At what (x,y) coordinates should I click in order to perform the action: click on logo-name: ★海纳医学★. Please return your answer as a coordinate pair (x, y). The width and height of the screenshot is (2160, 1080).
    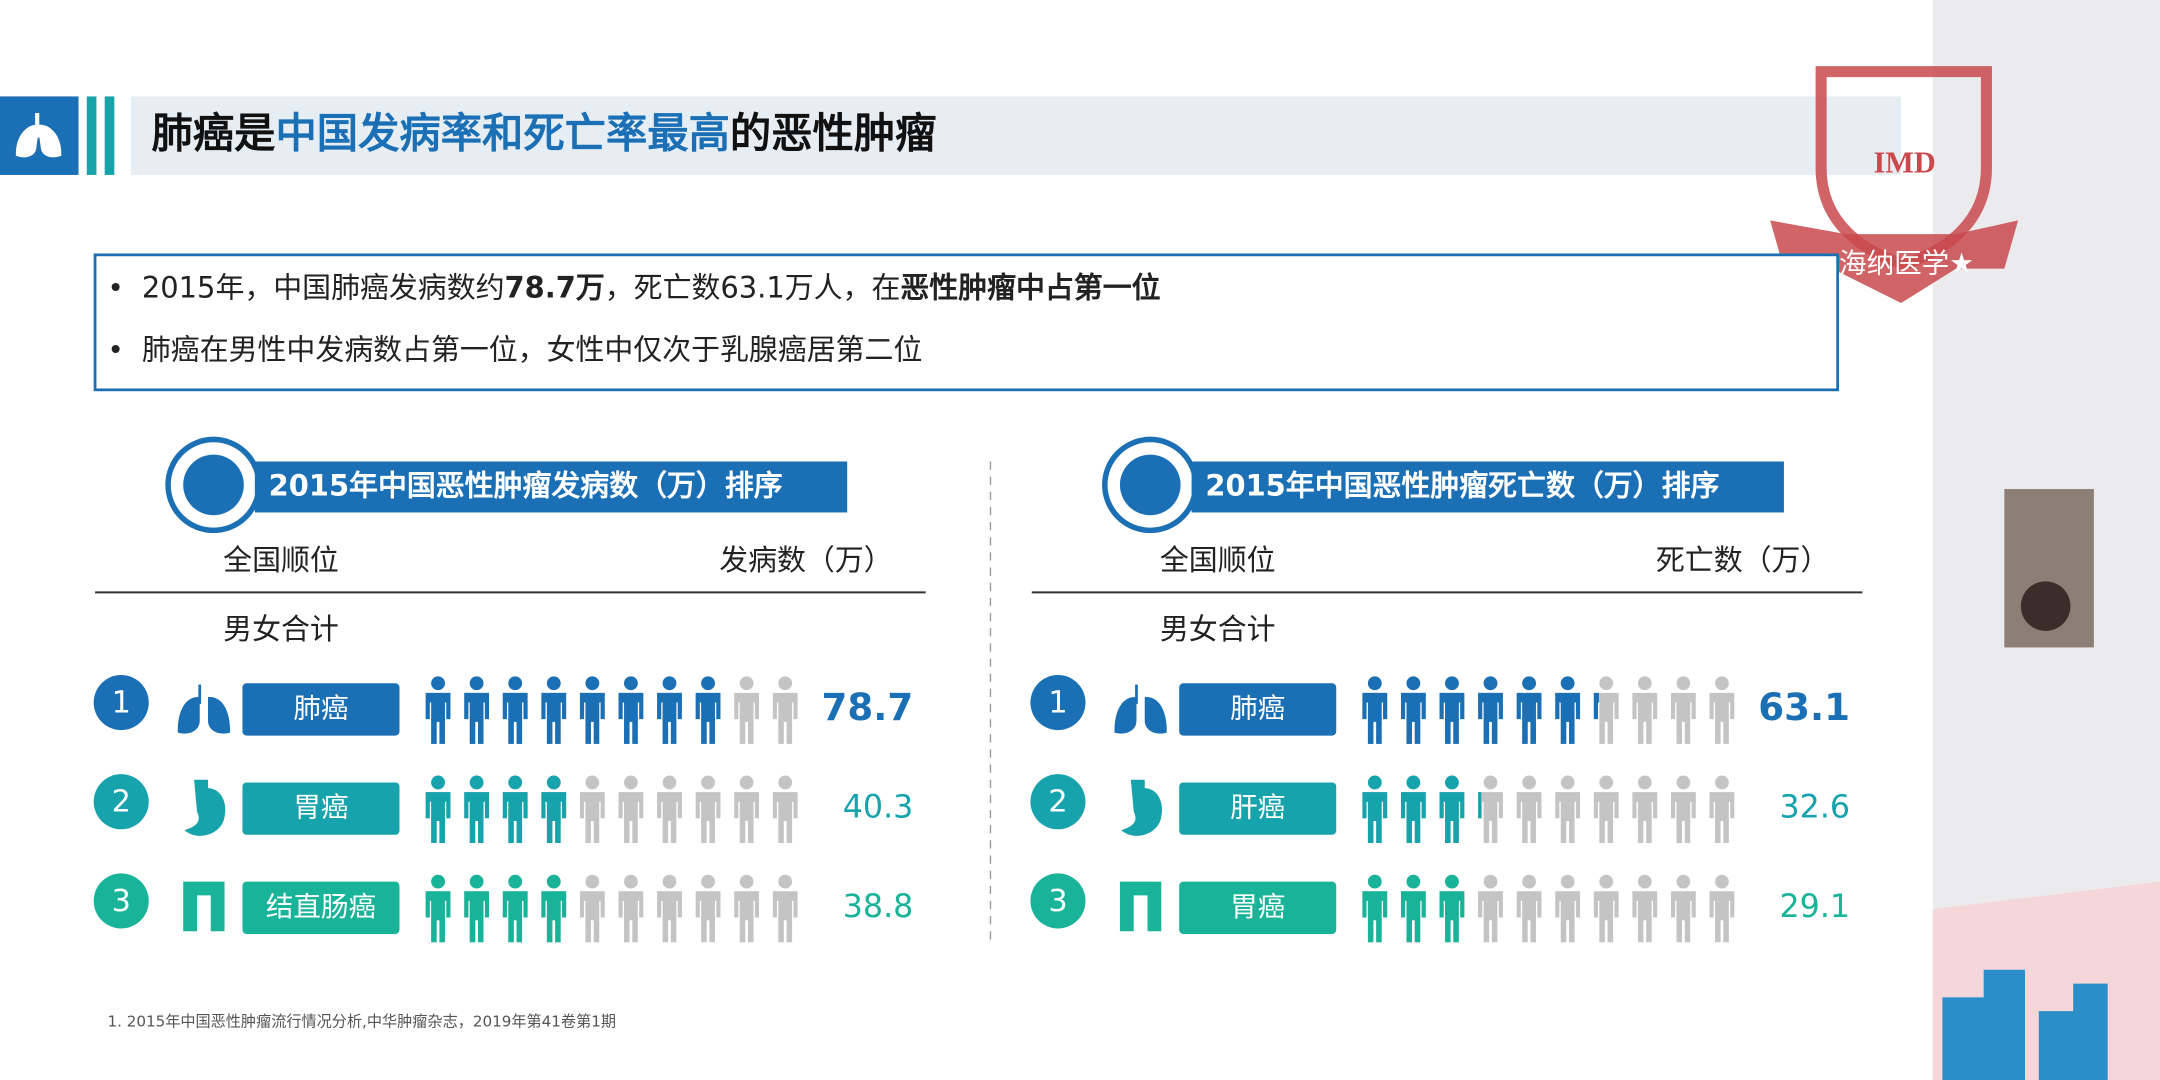
    Looking at the image, I should click on (1894, 263).